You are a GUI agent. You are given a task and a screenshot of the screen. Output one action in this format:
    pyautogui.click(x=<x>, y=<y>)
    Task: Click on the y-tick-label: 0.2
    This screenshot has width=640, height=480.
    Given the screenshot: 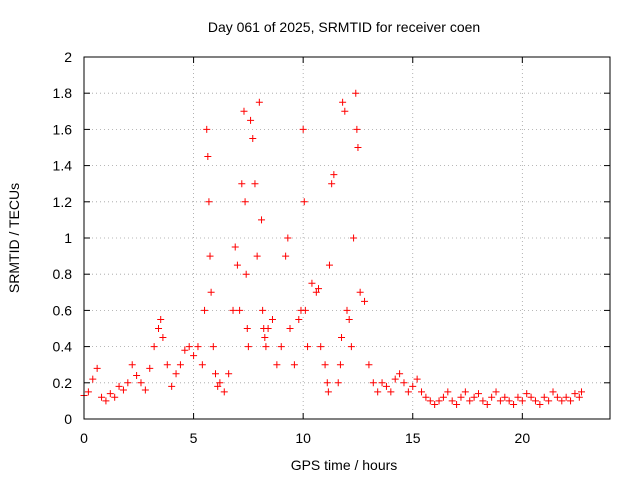 What is the action you would take?
    pyautogui.click(x=63, y=383)
    